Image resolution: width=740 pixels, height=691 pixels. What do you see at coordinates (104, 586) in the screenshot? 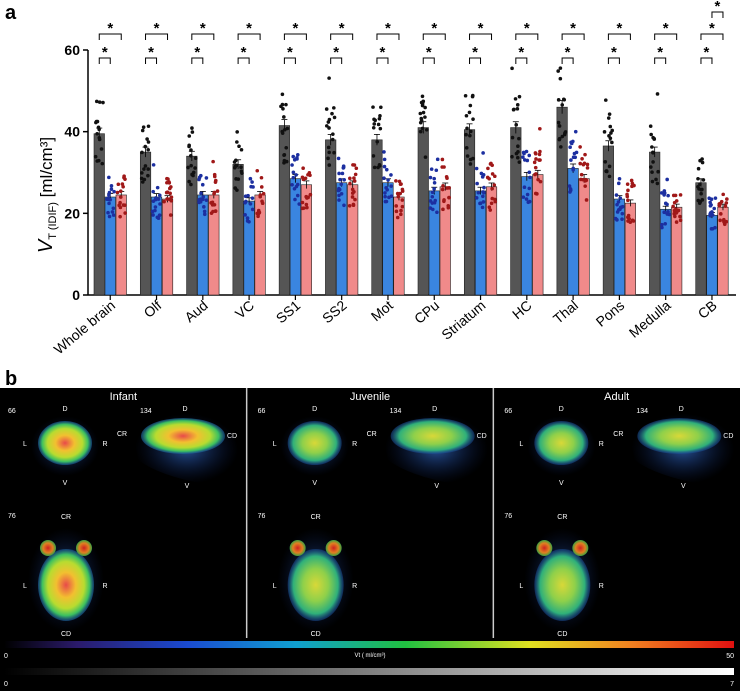
I see `orient-right: R` at bounding box center [104, 586].